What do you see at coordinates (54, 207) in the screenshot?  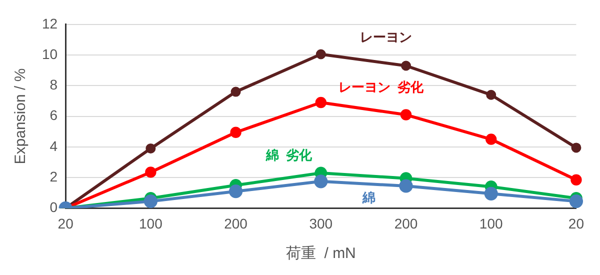 I see `y-tick-label: 0` at bounding box center [54, 207].